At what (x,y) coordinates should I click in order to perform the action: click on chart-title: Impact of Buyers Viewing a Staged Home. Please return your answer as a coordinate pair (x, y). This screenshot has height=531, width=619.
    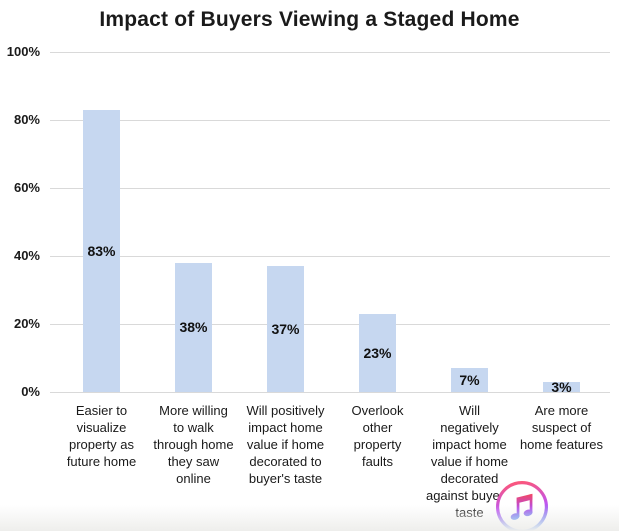
    Looking at the image, I should click on (309, 19).